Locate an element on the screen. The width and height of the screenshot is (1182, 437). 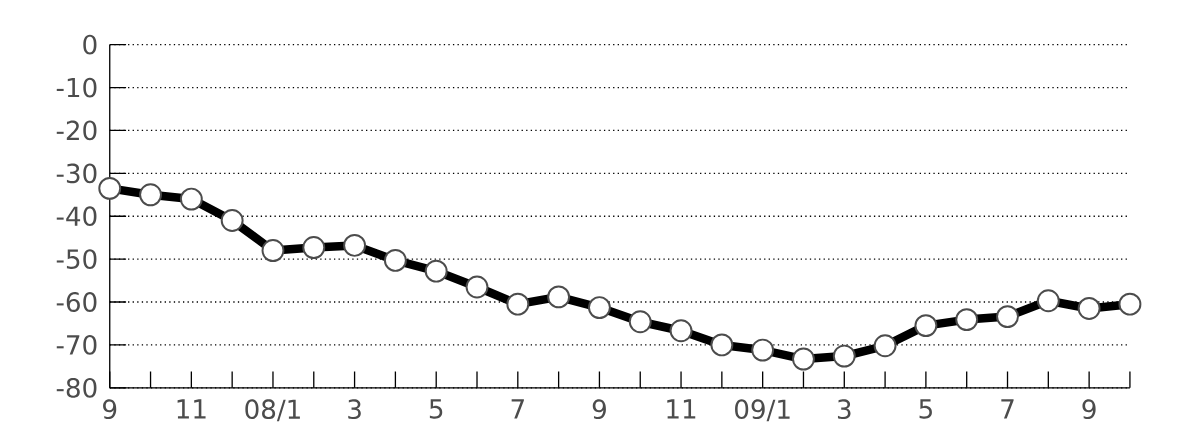
y-tick-label: -70 is located at coordinates (76, 344).